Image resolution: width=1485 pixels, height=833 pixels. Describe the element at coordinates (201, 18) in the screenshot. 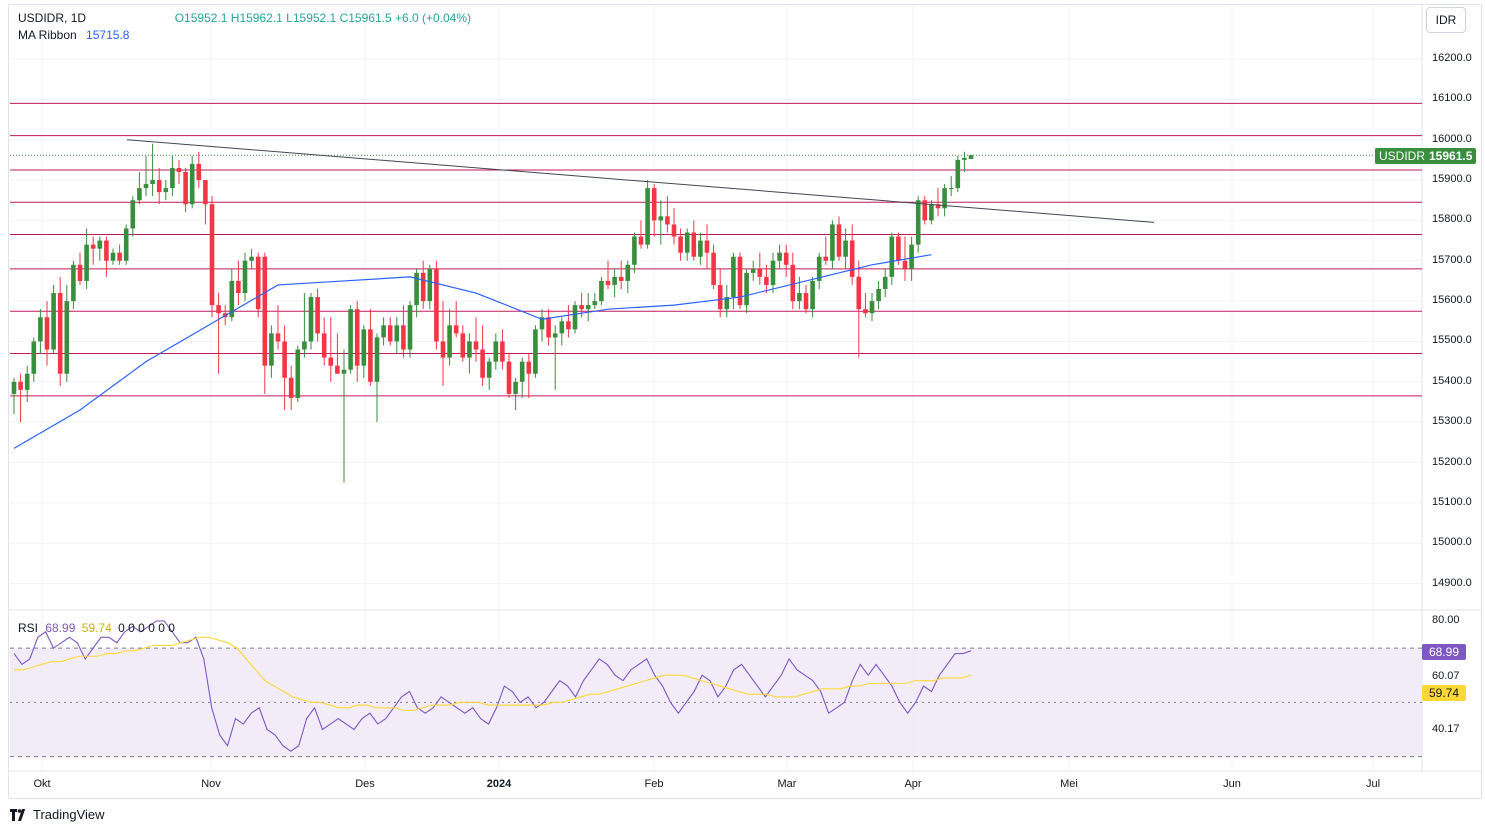

I see `ohlc-open: O15952.1` at that location.